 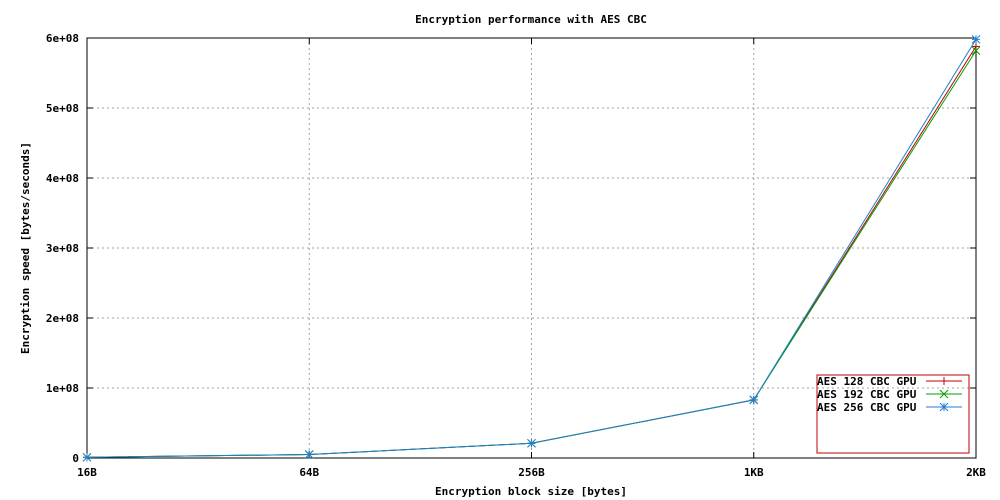 I want to click on y-axis-title: Encryption speed [bytes/seconds], so click(x=25, y=248).